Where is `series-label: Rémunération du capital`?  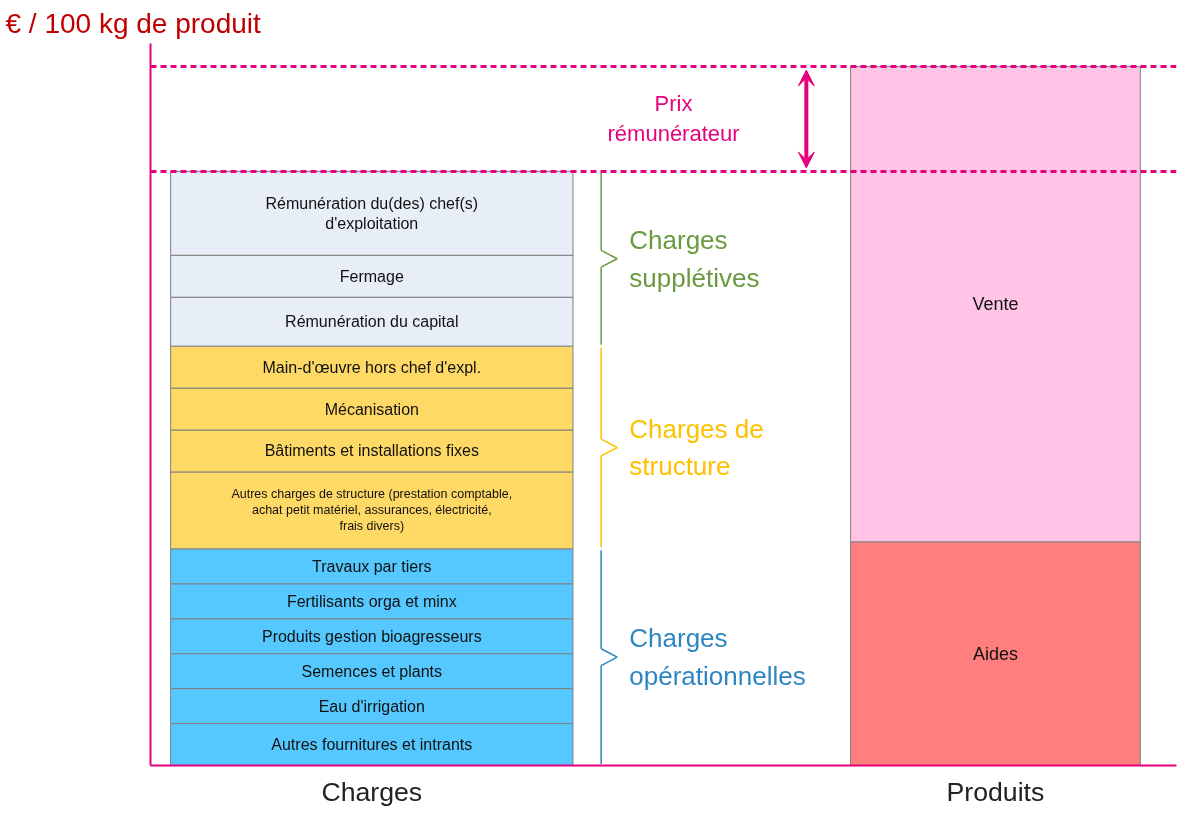
series-label: Rémunération du capital is located at coordinates (372, 322).